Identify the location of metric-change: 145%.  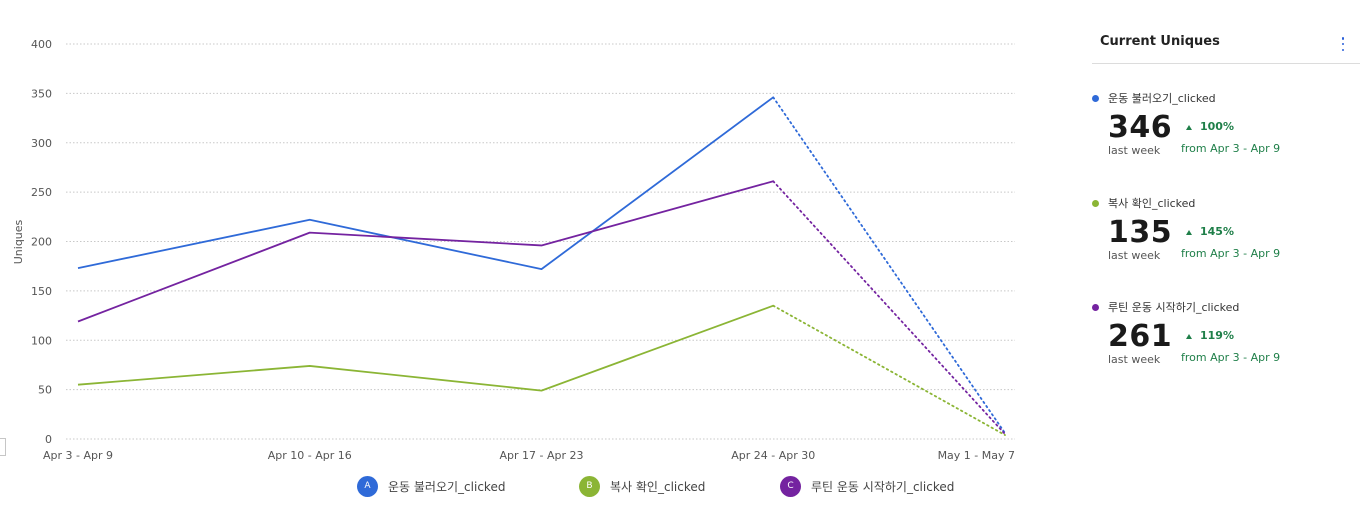
(1210, 231).